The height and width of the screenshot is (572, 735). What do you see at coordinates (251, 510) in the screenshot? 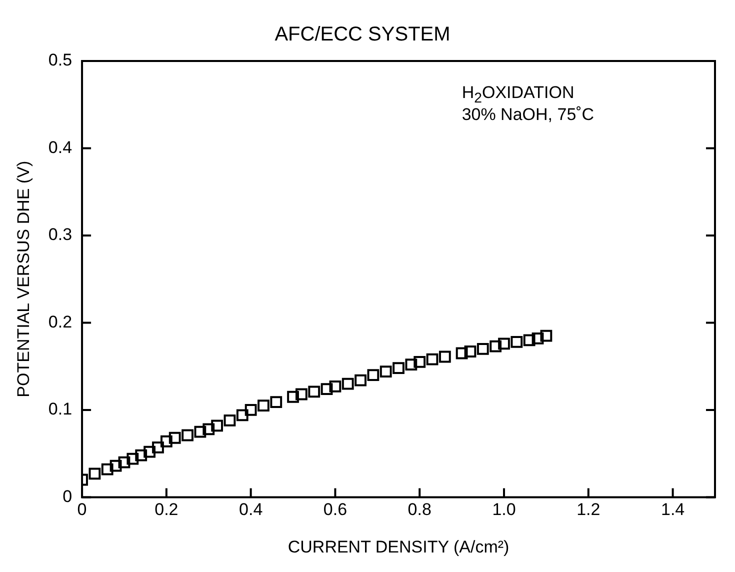
I see `x-tick-label: 0.4` at bounding box center [251, 510].